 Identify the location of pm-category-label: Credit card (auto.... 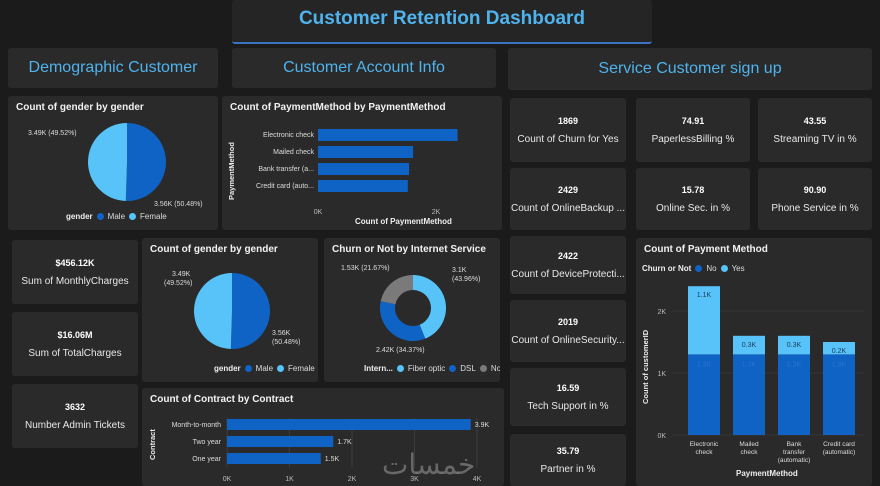
(285, 186).